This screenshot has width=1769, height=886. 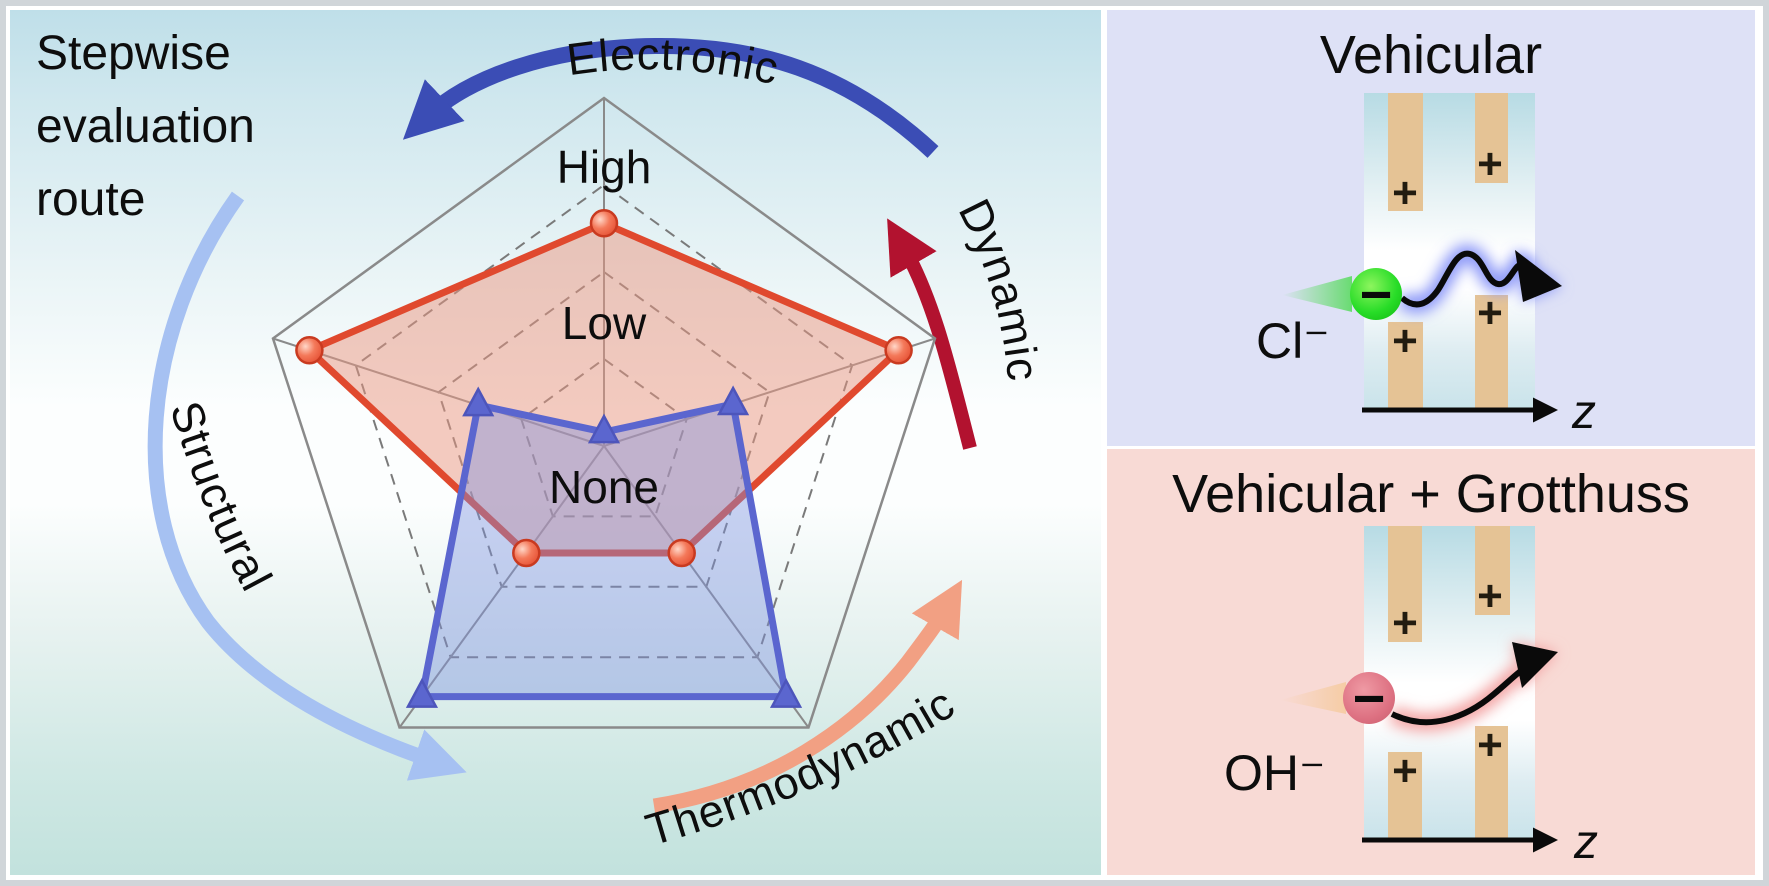 What do you see at coordinates (307, 486) in the screenshot?
I see `structural-arrow-icon` at bounding box center [307, 486].